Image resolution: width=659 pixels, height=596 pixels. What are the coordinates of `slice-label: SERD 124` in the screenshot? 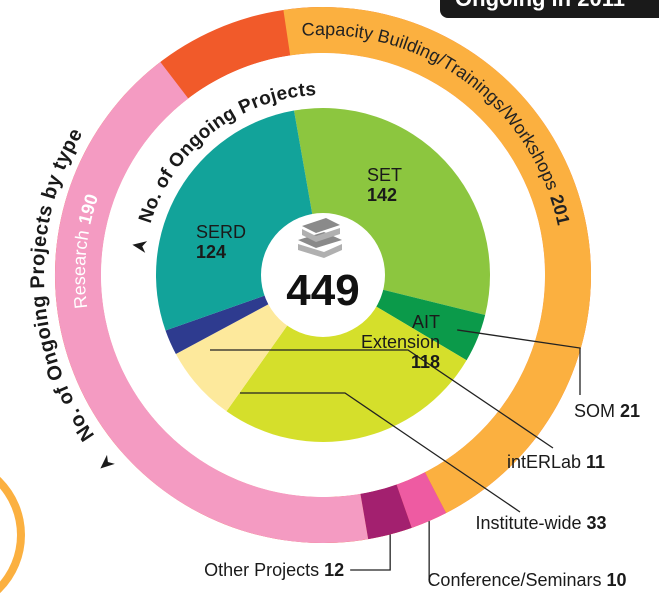 It's located at (236, 242).